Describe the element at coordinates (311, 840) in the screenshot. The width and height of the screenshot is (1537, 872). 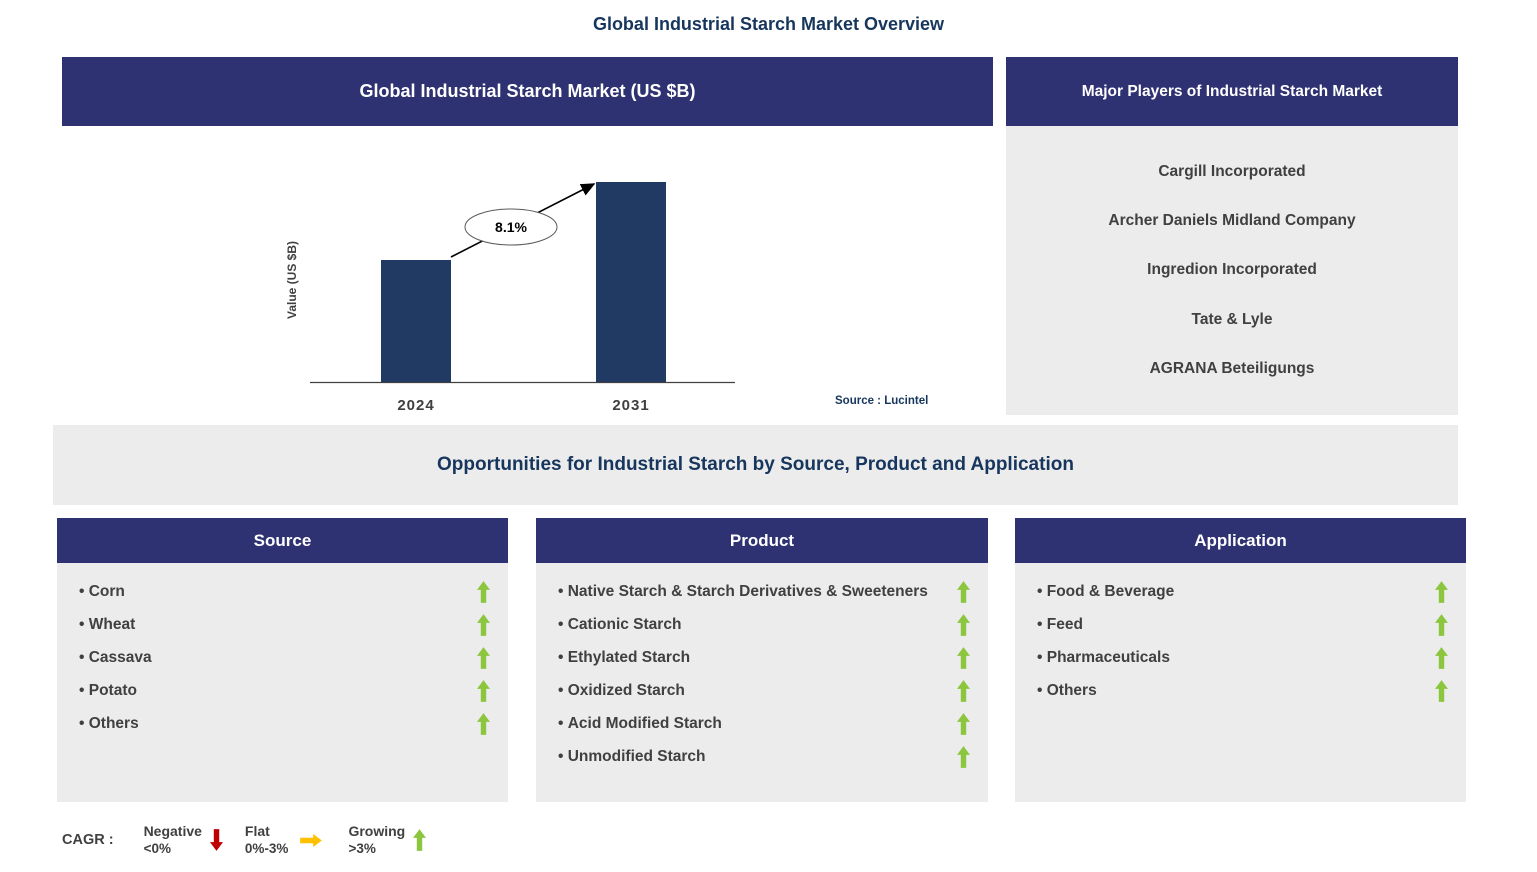
I see `flat-right-arrow-icon` at that location.